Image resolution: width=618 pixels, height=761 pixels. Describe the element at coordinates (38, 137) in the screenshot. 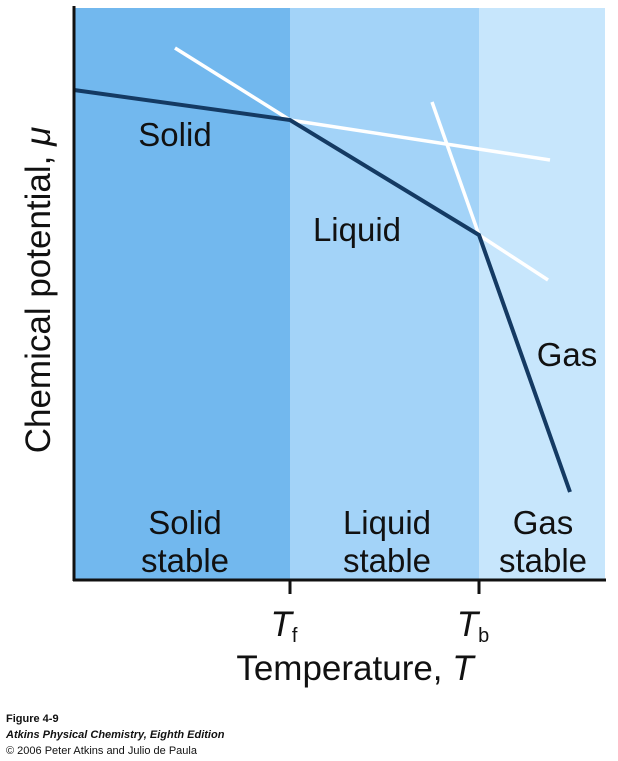

I see `symbol: μ` at that location.